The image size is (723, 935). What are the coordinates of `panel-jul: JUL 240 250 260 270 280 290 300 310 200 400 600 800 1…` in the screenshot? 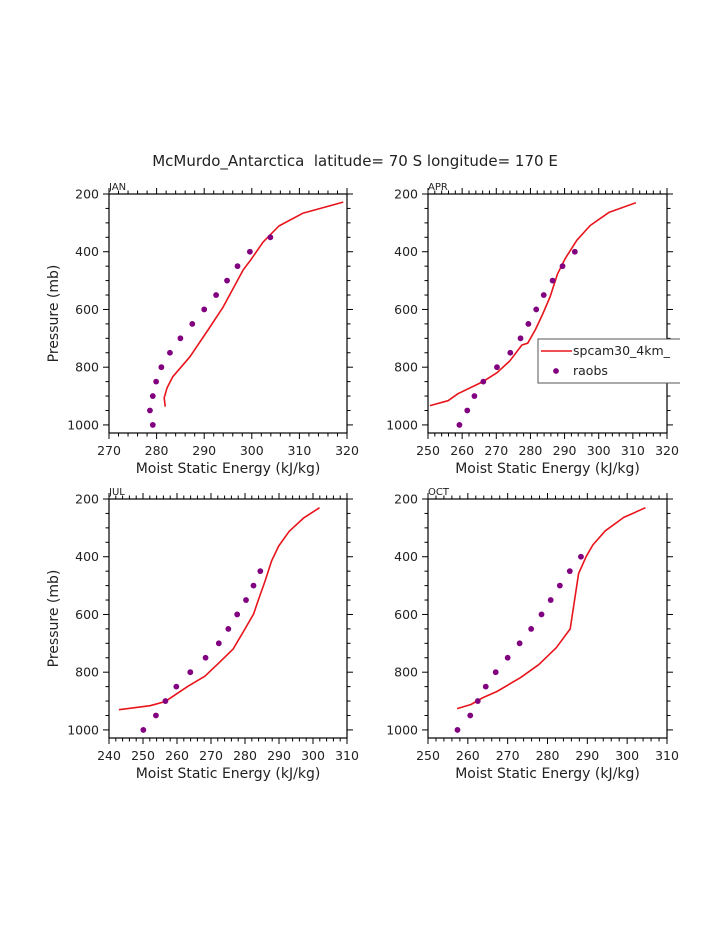 It's located at (202, 634).